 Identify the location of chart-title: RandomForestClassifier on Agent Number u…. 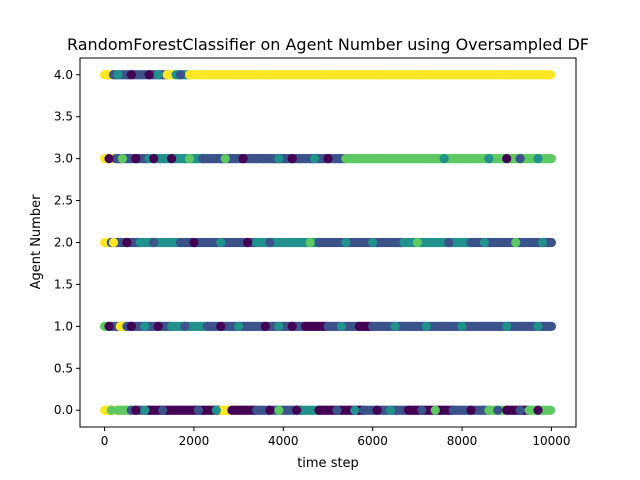
(328, 44).